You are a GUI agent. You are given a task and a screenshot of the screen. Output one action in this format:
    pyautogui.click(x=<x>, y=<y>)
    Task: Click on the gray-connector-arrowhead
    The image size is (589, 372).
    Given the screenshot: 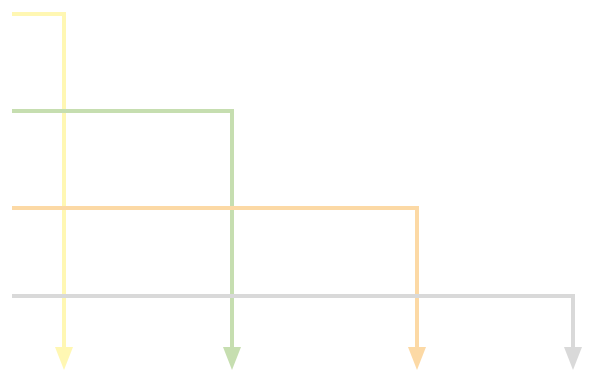 What is the action you would take?
    pyautogui.click(x=573, y=358)
    